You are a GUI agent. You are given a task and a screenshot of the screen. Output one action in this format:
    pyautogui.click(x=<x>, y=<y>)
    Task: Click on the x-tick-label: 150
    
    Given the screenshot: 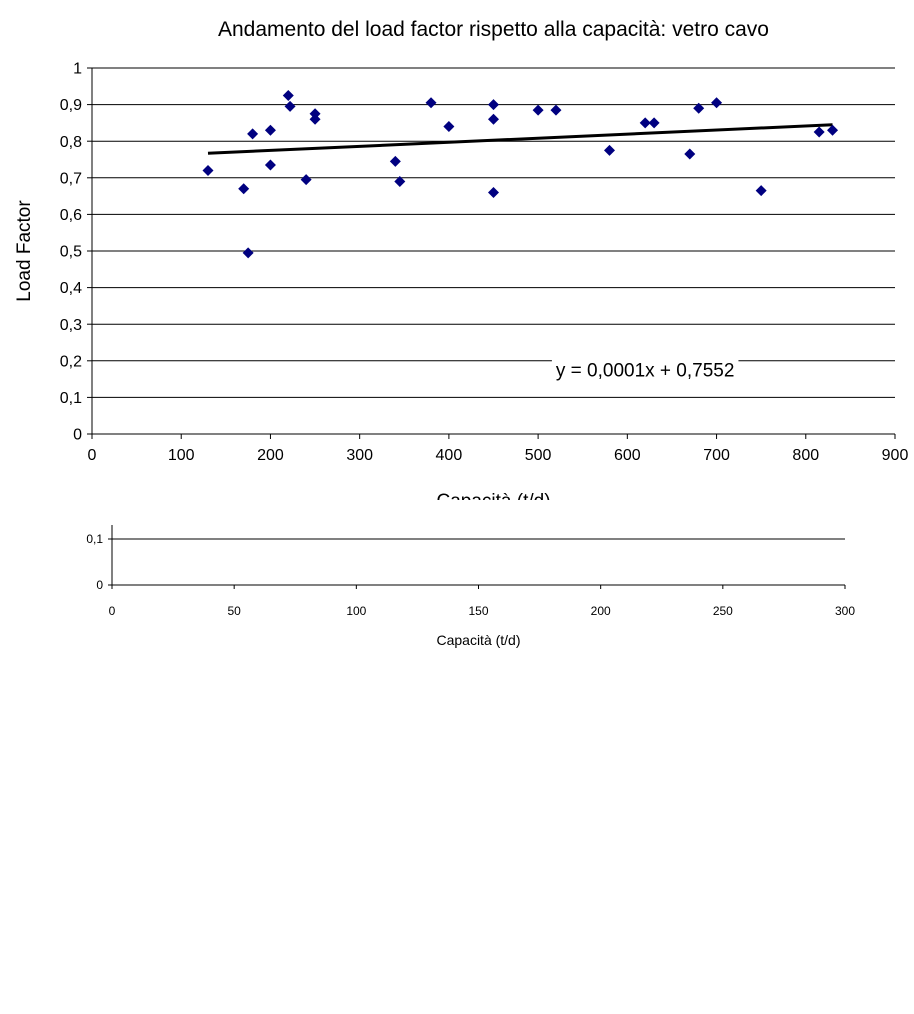 What is the action you would take?
    pyautogui.click(x=478, y=611)
    